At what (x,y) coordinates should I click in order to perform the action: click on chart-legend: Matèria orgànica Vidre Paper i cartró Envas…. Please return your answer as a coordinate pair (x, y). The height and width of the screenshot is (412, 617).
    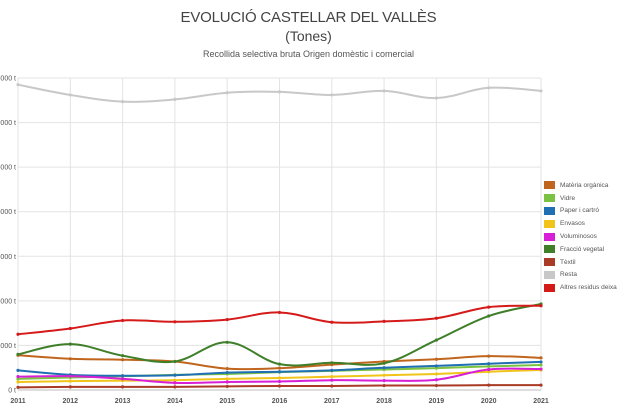
    Looking at the image, I should click on (580, 236).